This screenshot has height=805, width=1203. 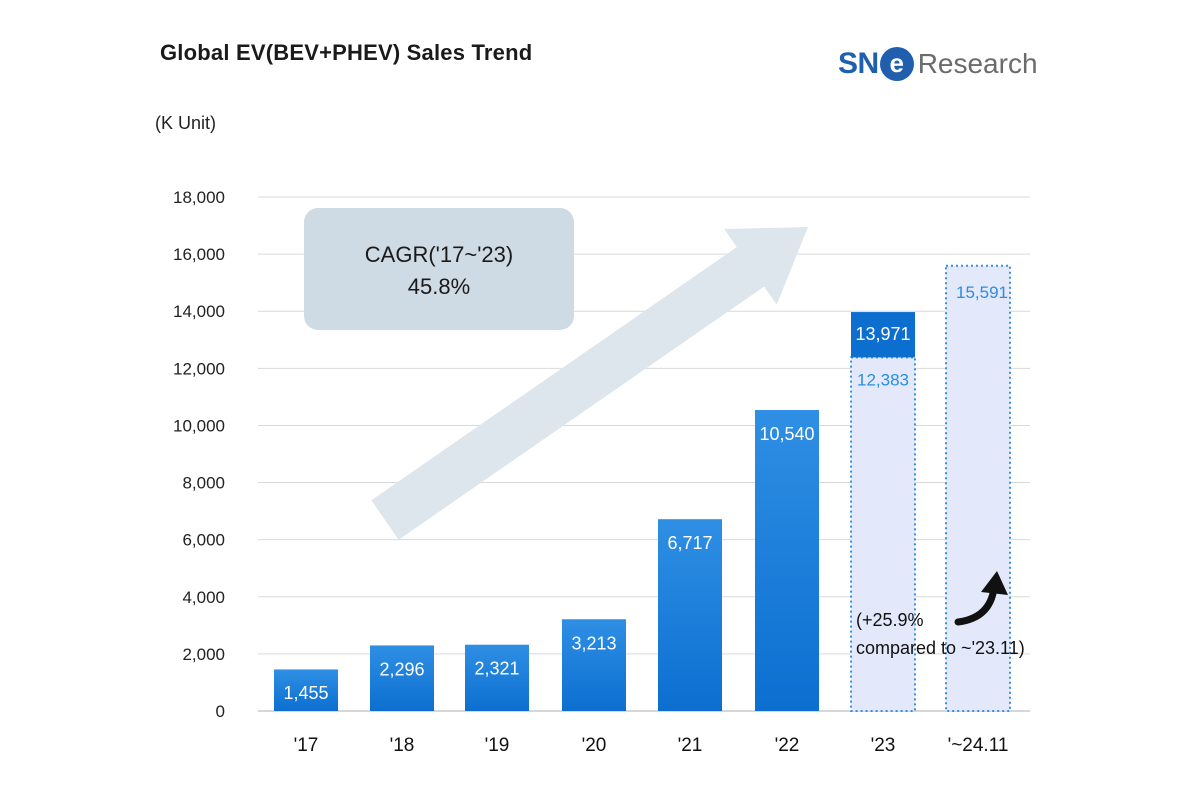 I want to click on bar-value-label: 13,971, so click(x=882, y=334).